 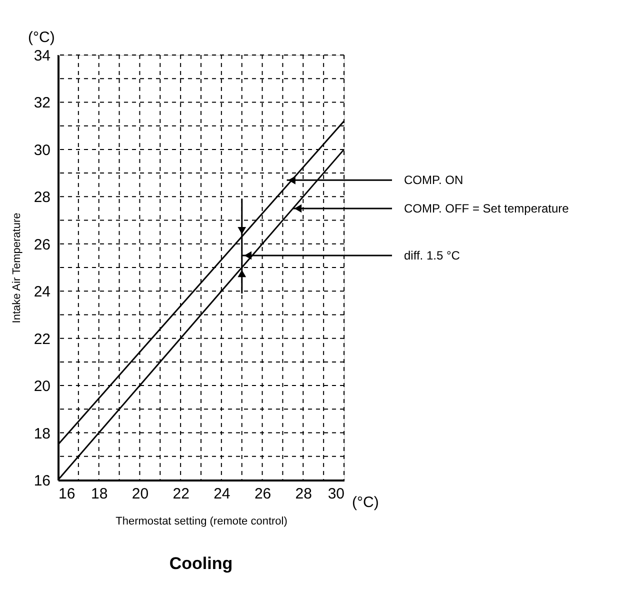 I want to click on x-axis-title: Thermostat setting (remote control), so click(x=202, y=522).